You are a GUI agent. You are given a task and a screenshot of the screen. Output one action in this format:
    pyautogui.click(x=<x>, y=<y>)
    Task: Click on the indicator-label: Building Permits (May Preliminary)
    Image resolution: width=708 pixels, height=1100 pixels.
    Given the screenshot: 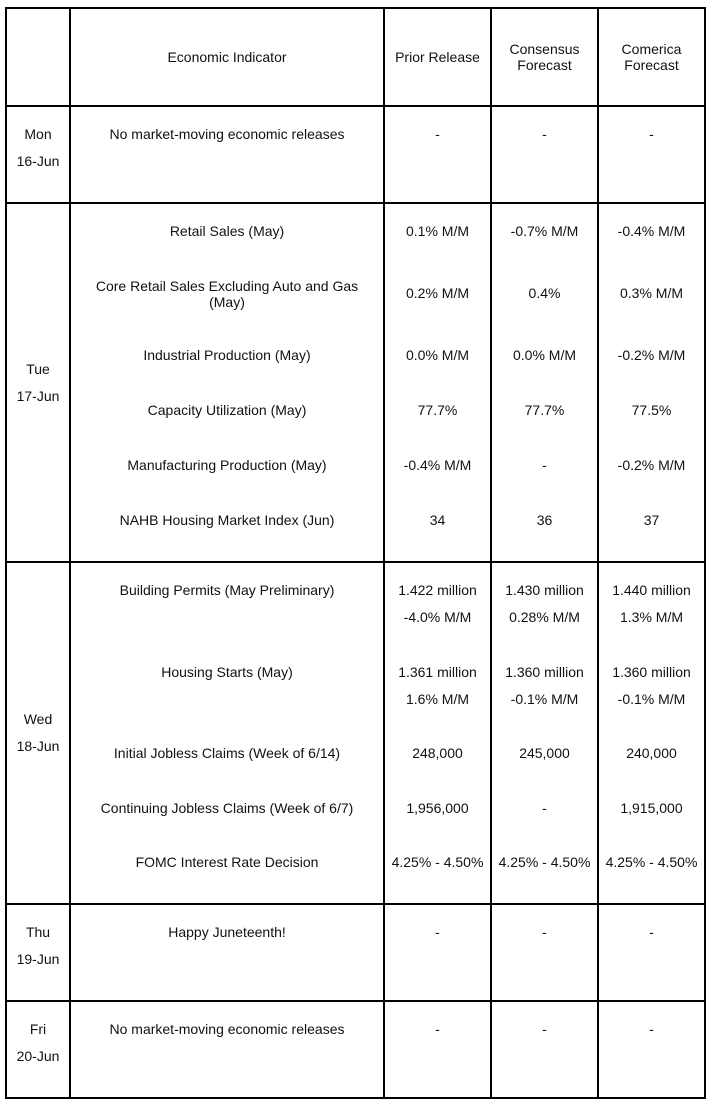 What is the action you would take?
    pyautogui.click(x=227, y=590)
    